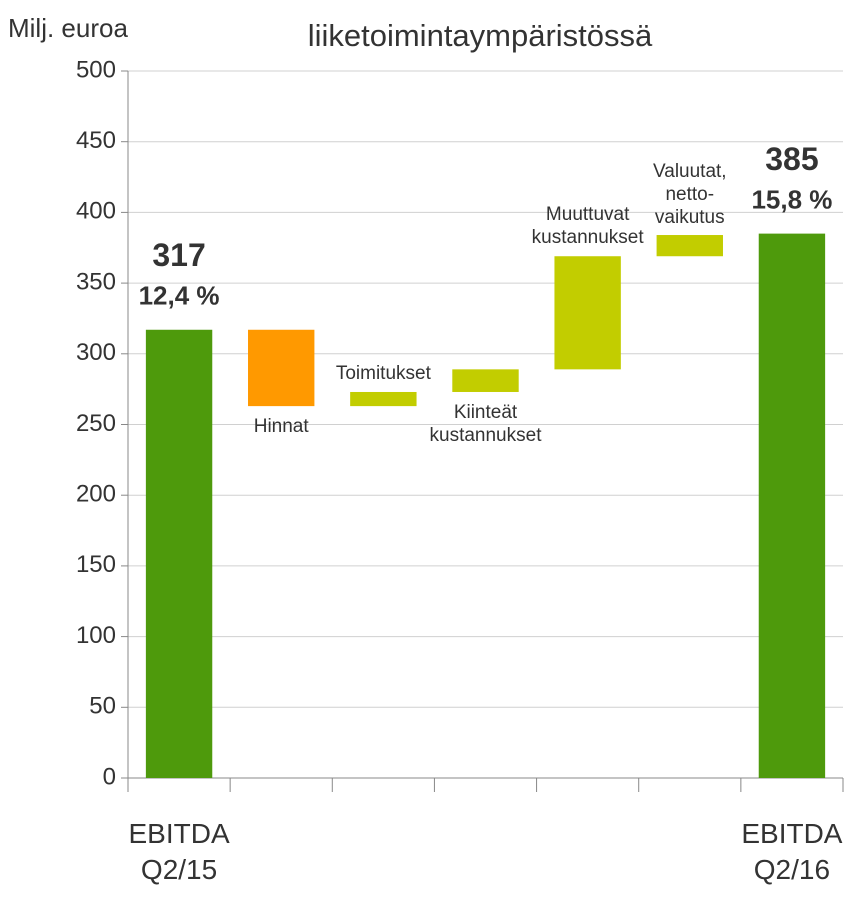 This screenshot has height=899, width=863. What do you see at coordinates (96, 211) in the screenshot?
I see `y-tick-label: 400` at bounding box center [96, 211].